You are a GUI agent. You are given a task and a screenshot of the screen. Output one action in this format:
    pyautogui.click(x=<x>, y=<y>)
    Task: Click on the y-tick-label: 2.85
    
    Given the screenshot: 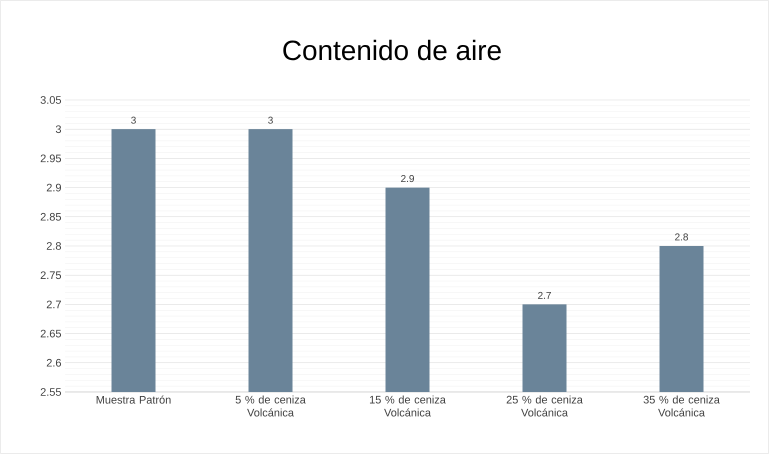 What is the action you would take?
    pyautogui.click(x=51, y=216)
    